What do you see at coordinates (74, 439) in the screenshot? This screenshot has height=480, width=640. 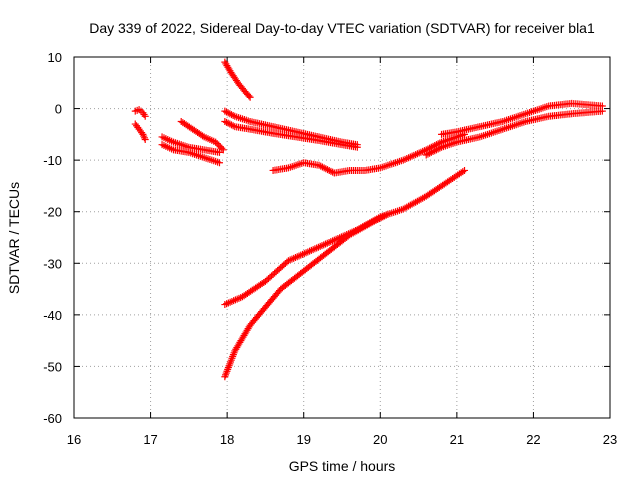 I see `x-tick-label: 16` at bounding box center [74, 439].